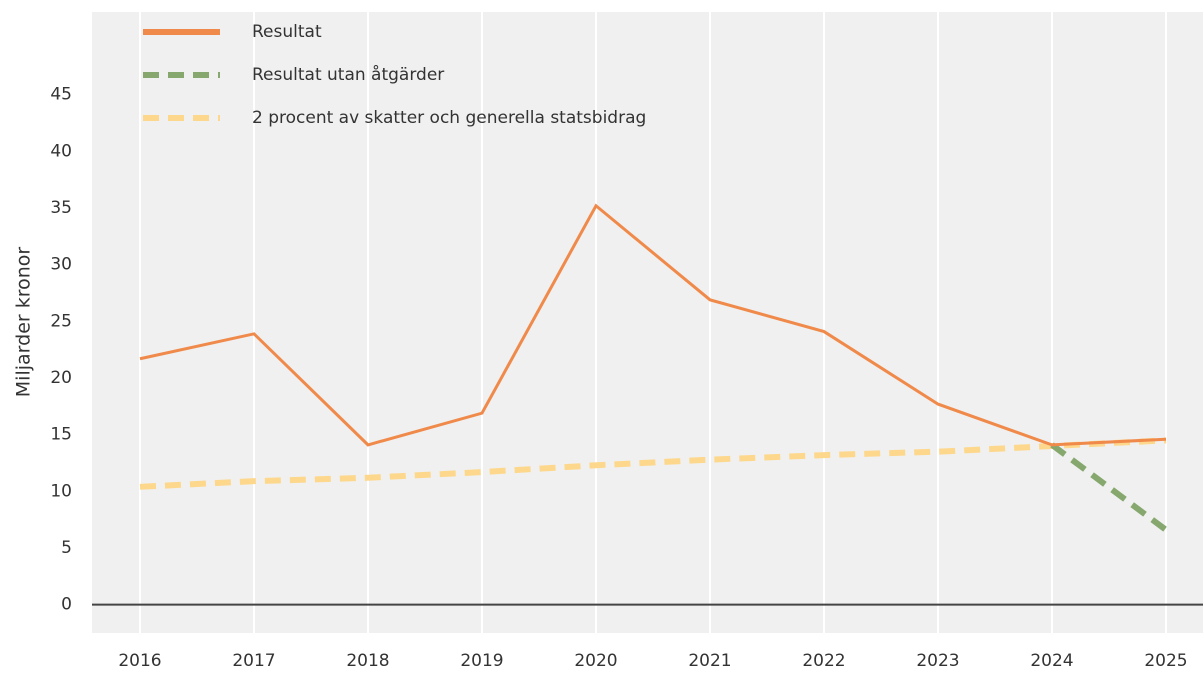  What do you see at coordinates (709, 661) in the screenshot?
I see `x-tick-label: 2021` at bounding box center [709, 661].